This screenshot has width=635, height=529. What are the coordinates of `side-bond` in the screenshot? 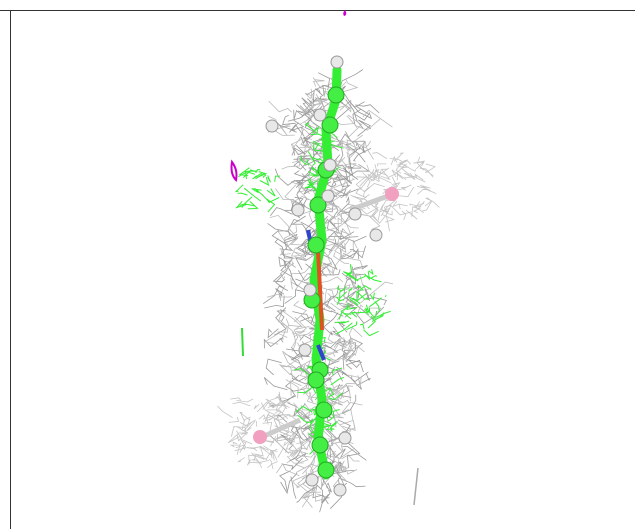 It's located at (281, 428).